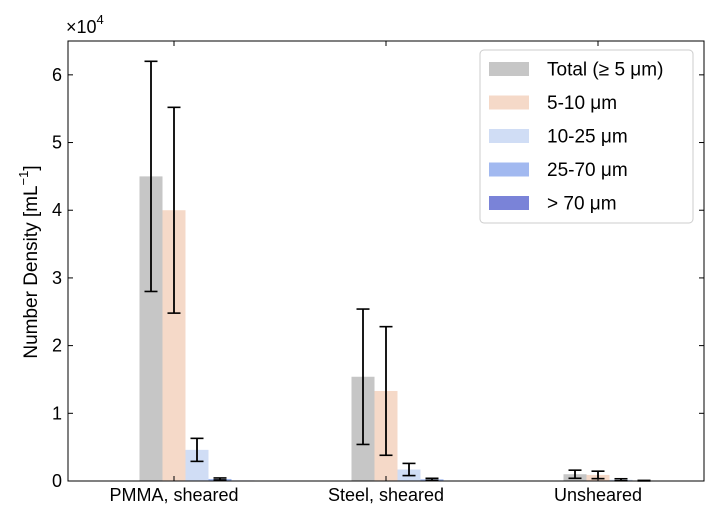 The image size is (714, 515). What do you see at coordinates (57, 278) in the screenshot?
I see `y-tick-label: 3` at bounding box center [57, 278].